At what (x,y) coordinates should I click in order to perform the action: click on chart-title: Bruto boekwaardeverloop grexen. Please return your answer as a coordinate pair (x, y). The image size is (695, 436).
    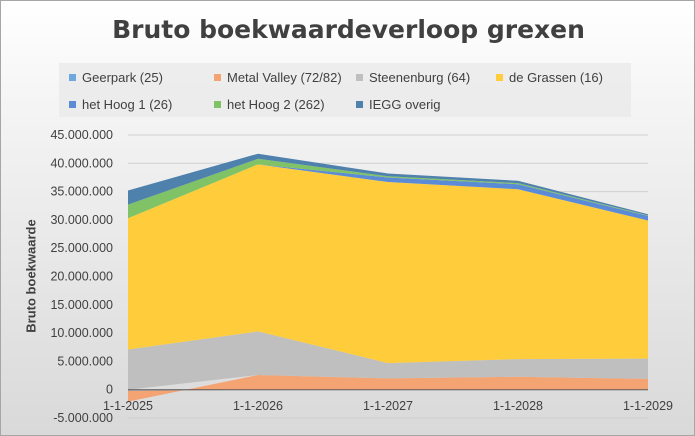
    Looking at the image, I should click on (348, 29).